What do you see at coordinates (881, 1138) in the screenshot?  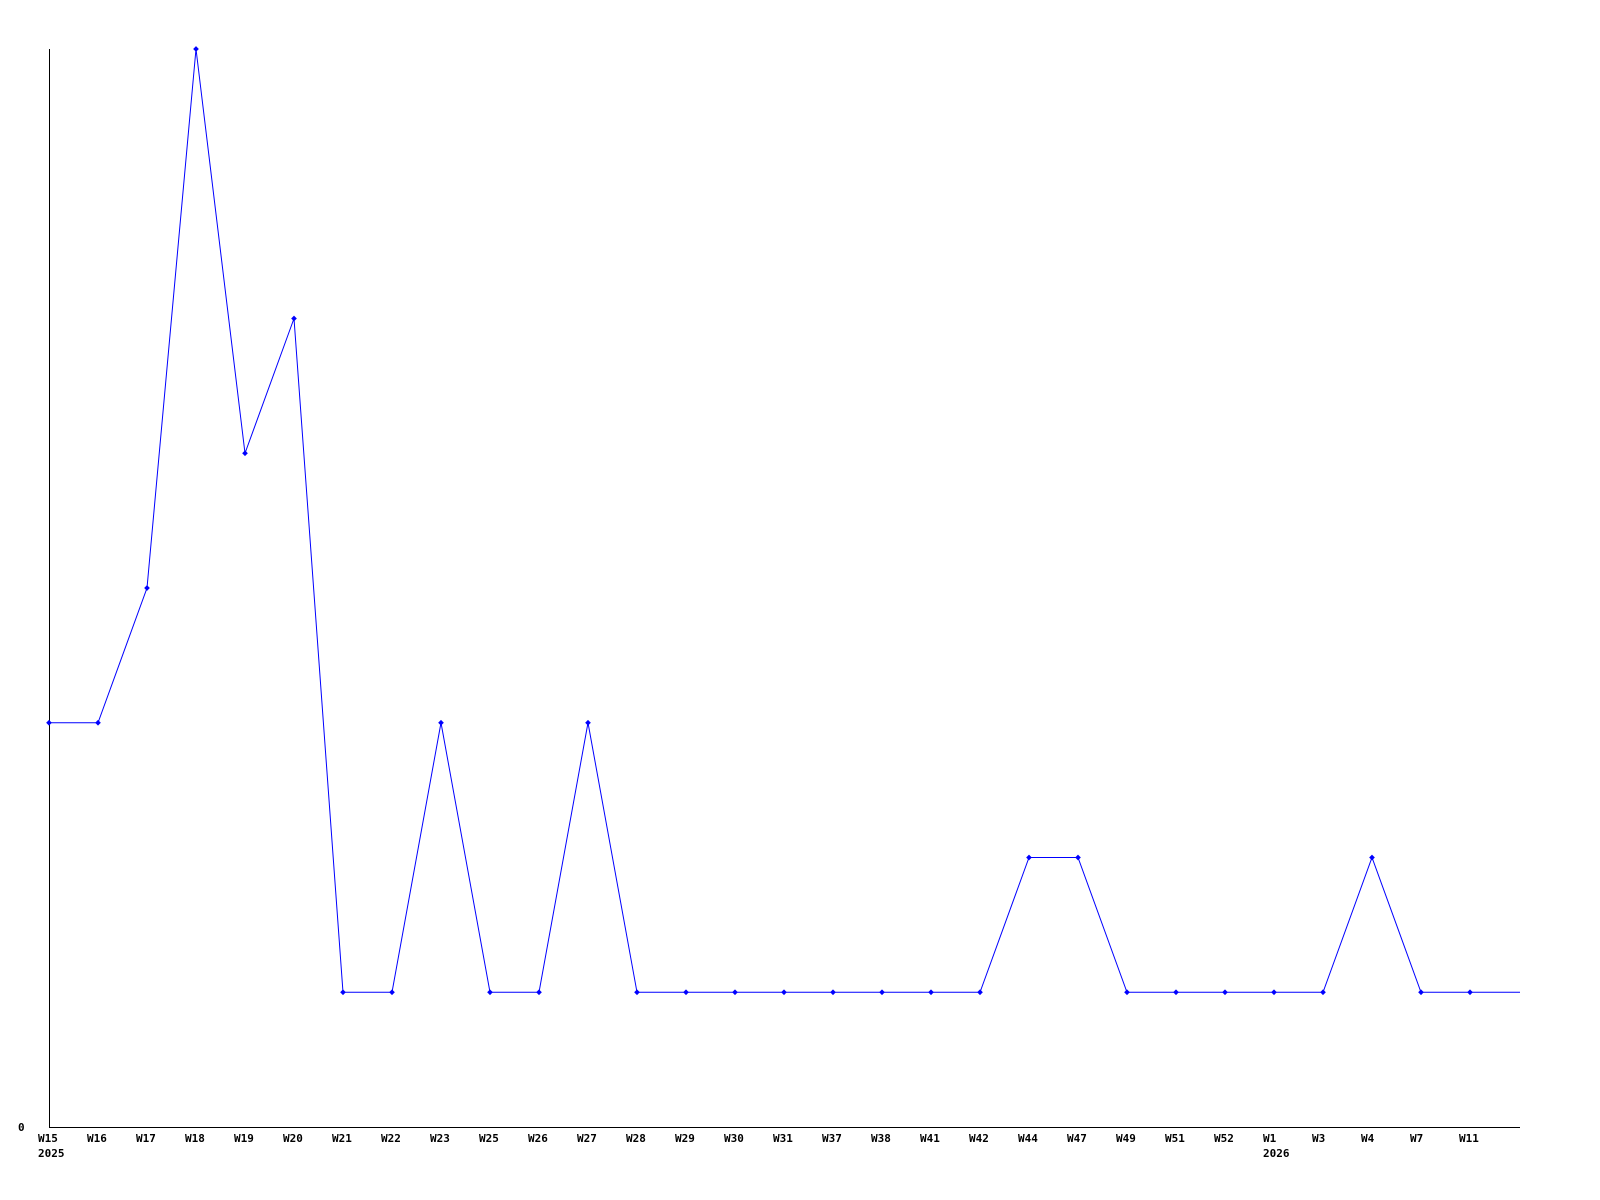 I see `x-tick-label: W38` at bounding box center [881, 1138].